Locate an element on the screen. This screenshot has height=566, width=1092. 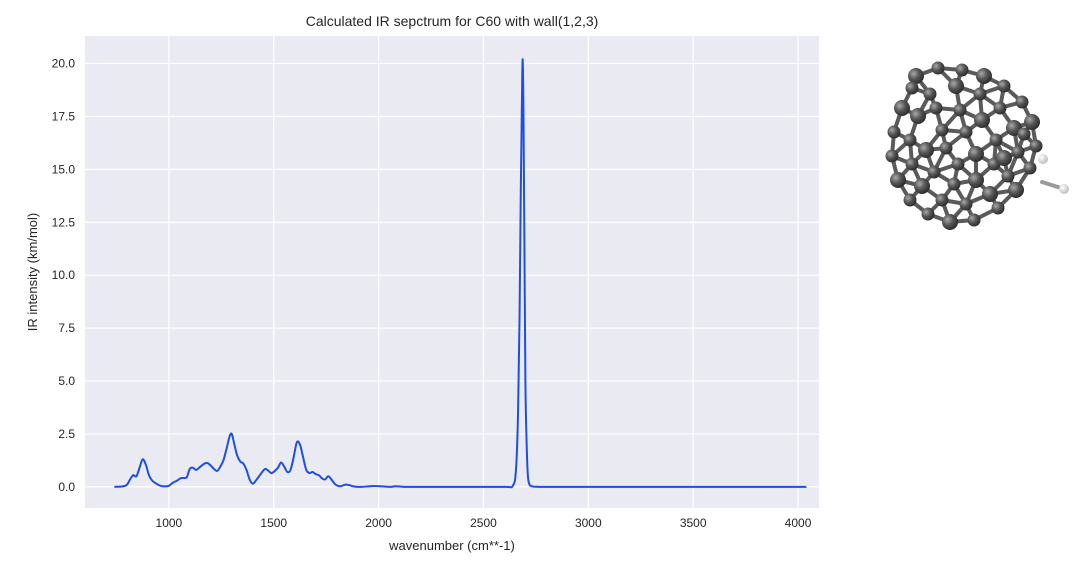
x-tick-label: 2000 is located at coordinates (378, 523).